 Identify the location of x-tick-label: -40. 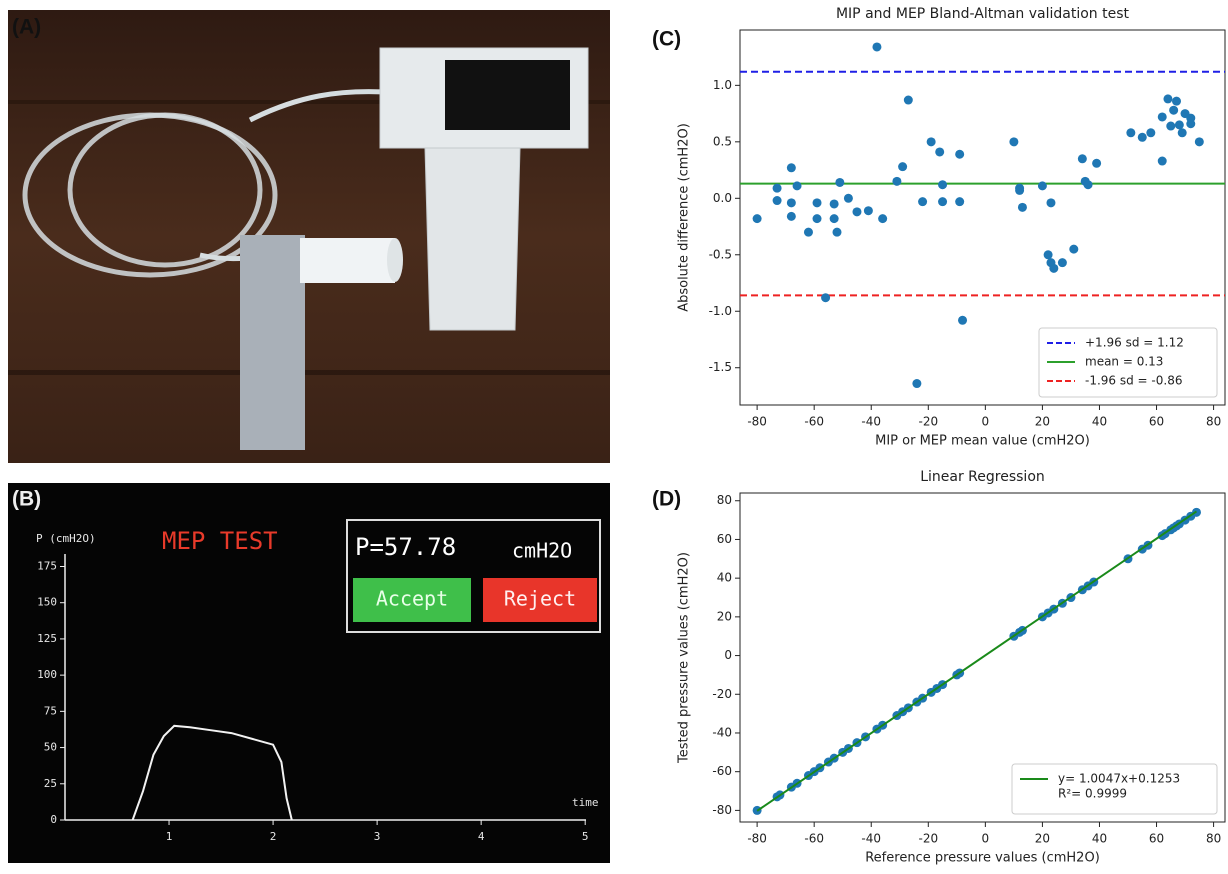
(871, 422).